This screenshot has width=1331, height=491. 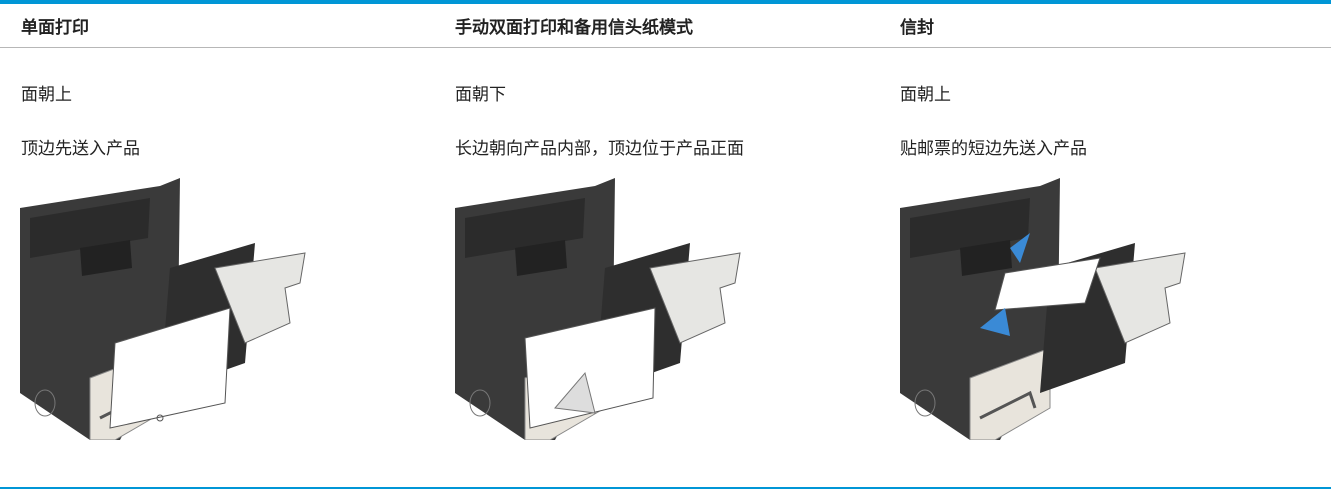 I want to click on column-header: 单面打印, so click(x=55, y=27).